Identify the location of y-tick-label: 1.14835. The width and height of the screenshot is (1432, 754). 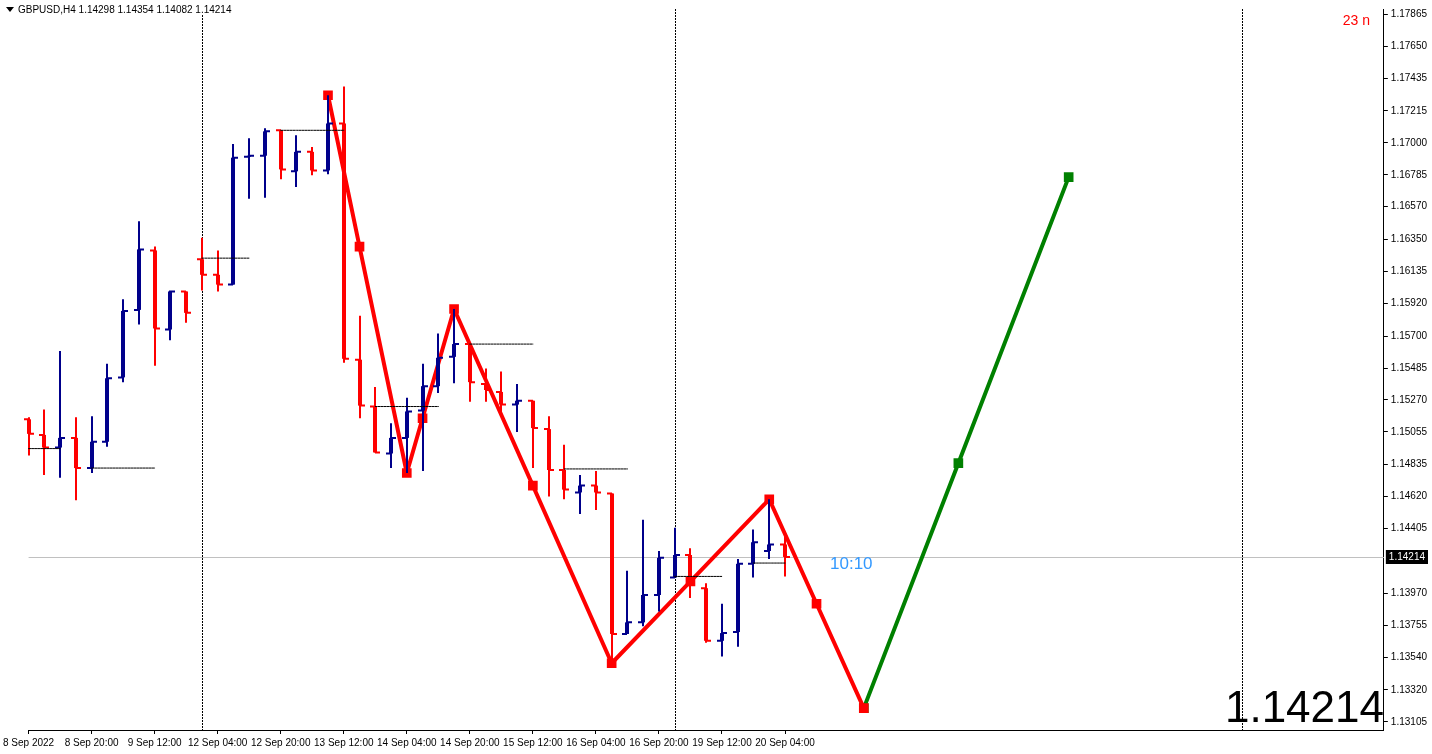
(1409, 464).